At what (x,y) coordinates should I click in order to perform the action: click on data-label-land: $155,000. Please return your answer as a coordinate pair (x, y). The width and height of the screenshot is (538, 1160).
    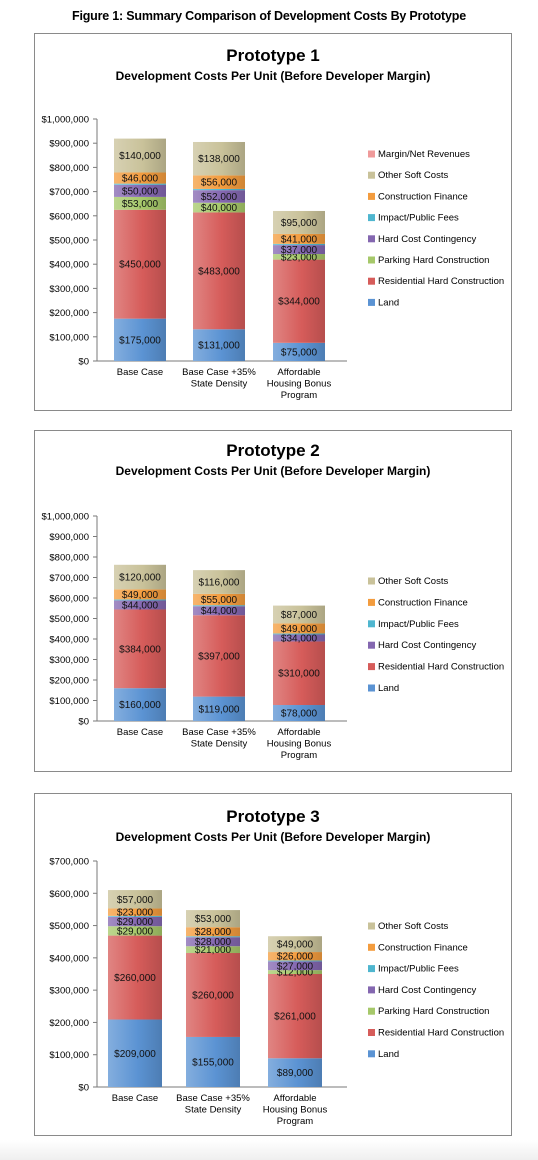
    Looking at the image, I should click on (213, 1062).